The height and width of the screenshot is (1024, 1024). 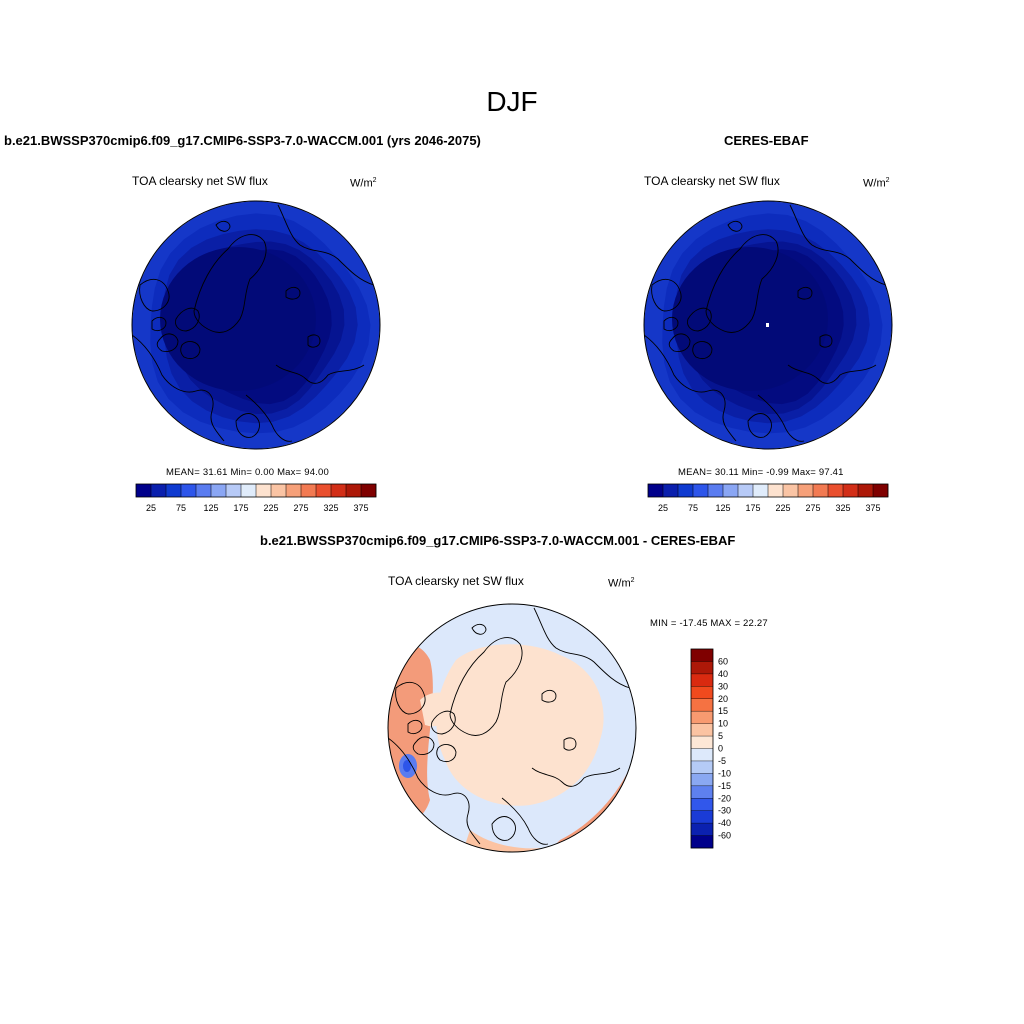 What do you see at coordinates (724, 798) in the screenshot?
I see `colorbar-tick-label: -20` at bounding box center [724, 798].